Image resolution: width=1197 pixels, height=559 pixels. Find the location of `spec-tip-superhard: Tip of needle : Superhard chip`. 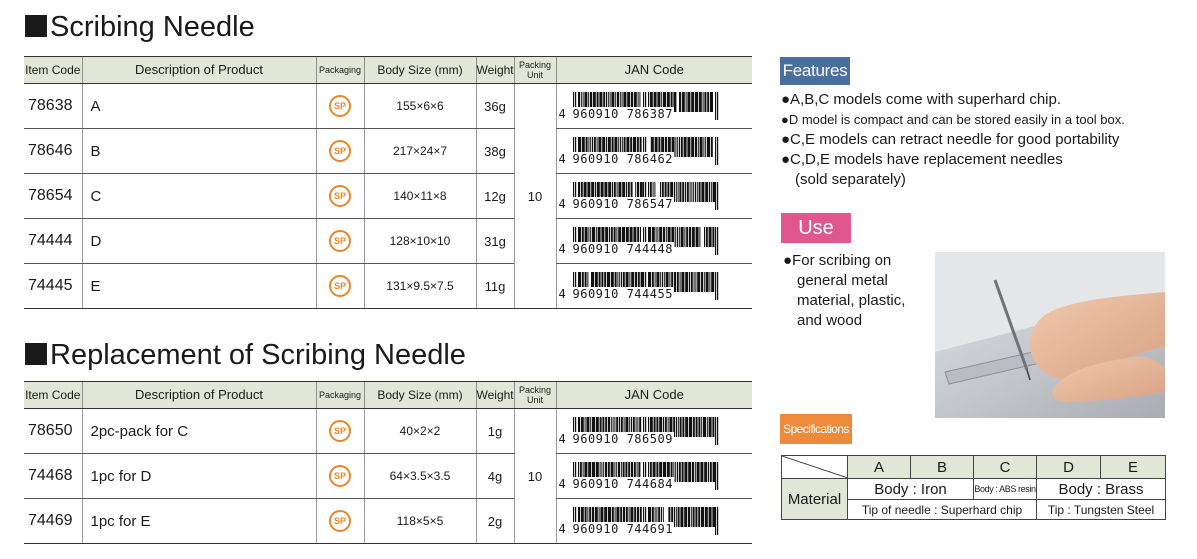

spec-tip-superhard: Tip of needle : Superhard chip is located at coordinates (942, 509).